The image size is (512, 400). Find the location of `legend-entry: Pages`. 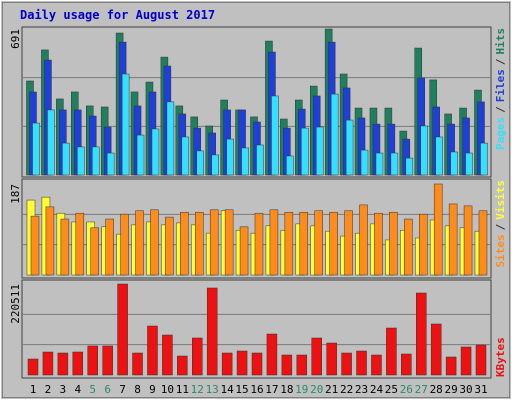

legend-entry: Pages is located at coordinates (500, 133).